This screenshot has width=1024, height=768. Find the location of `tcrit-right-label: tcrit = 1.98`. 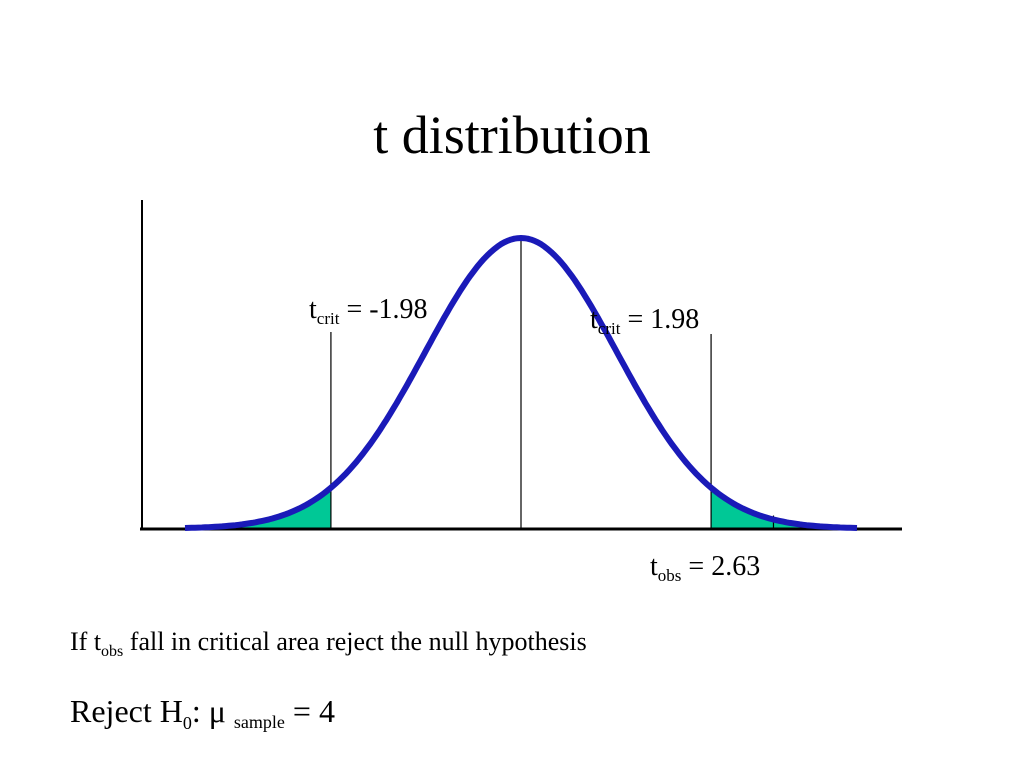

tcrit-right-label: tcrit = 1.98 is located at coordinates (645, 321).